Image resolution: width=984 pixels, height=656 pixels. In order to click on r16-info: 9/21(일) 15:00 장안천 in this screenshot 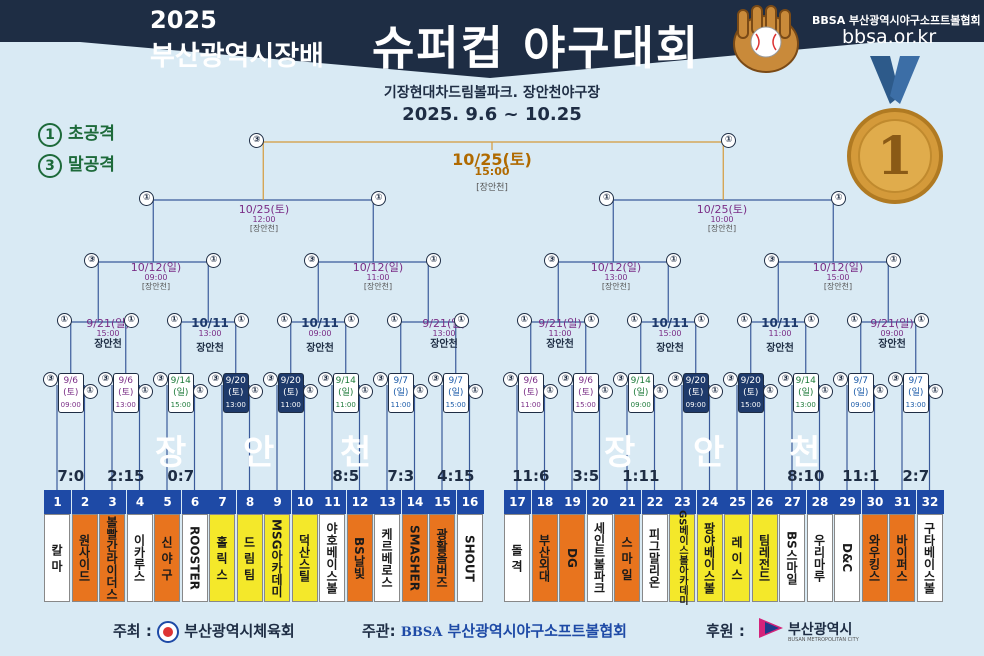, I will do `click(108, 333)`.